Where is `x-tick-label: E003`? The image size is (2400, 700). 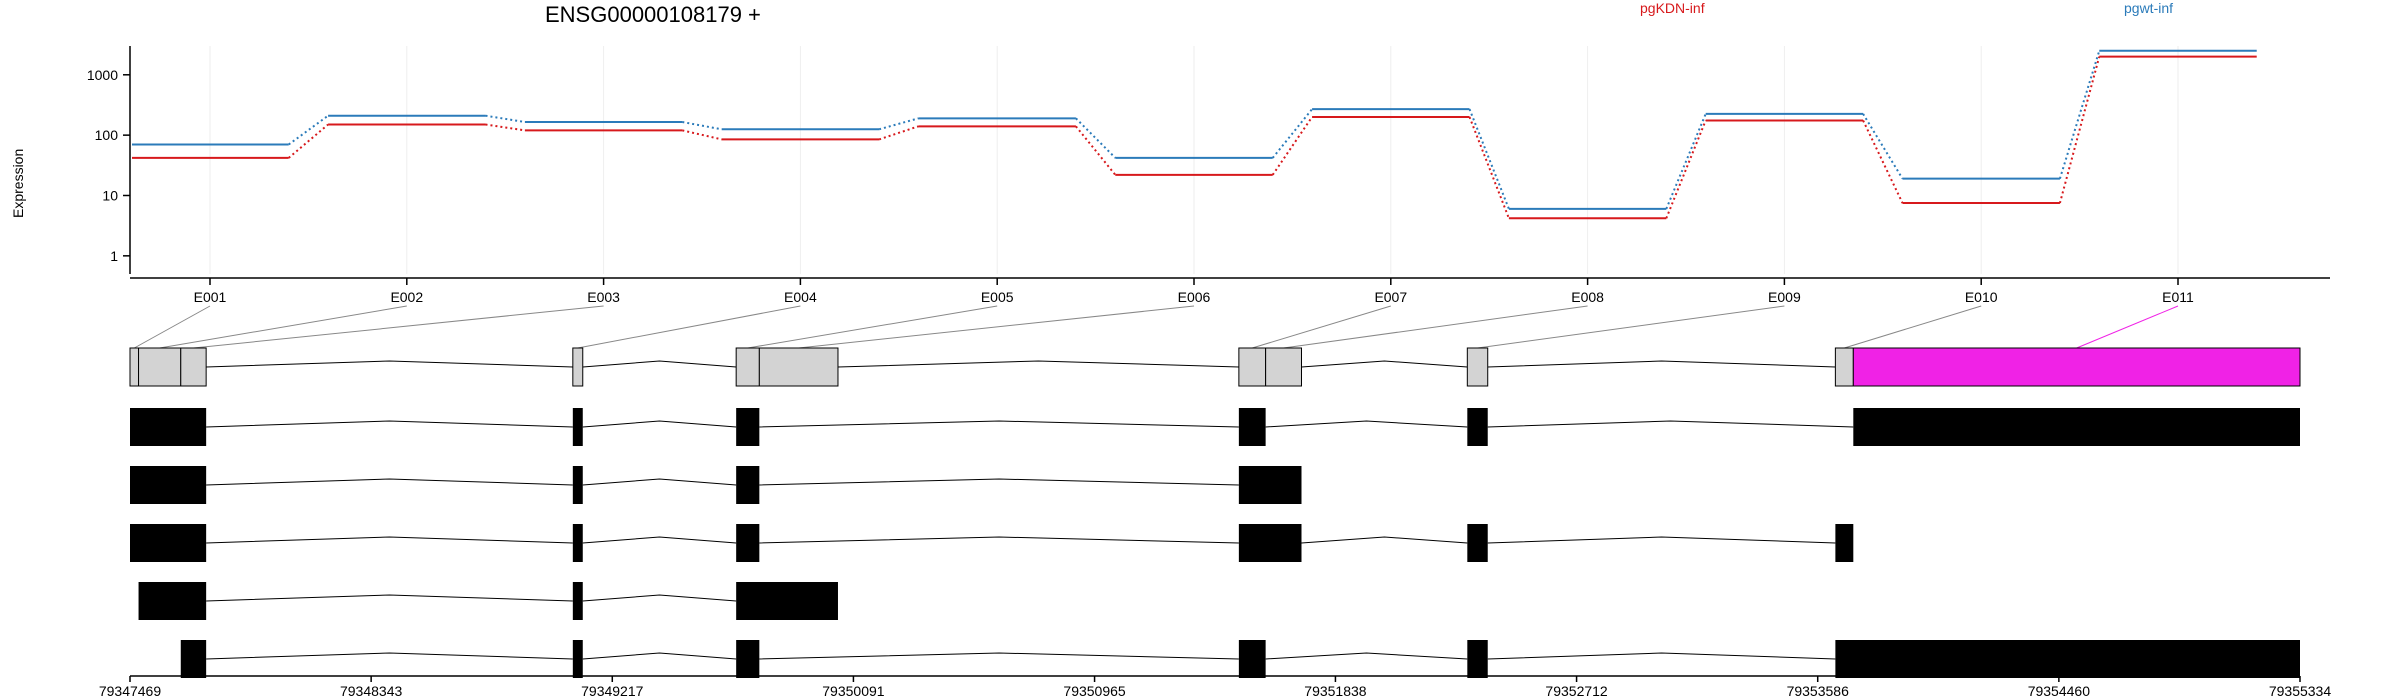
x-tick-label: E003 is located at coordinates (603, 297).